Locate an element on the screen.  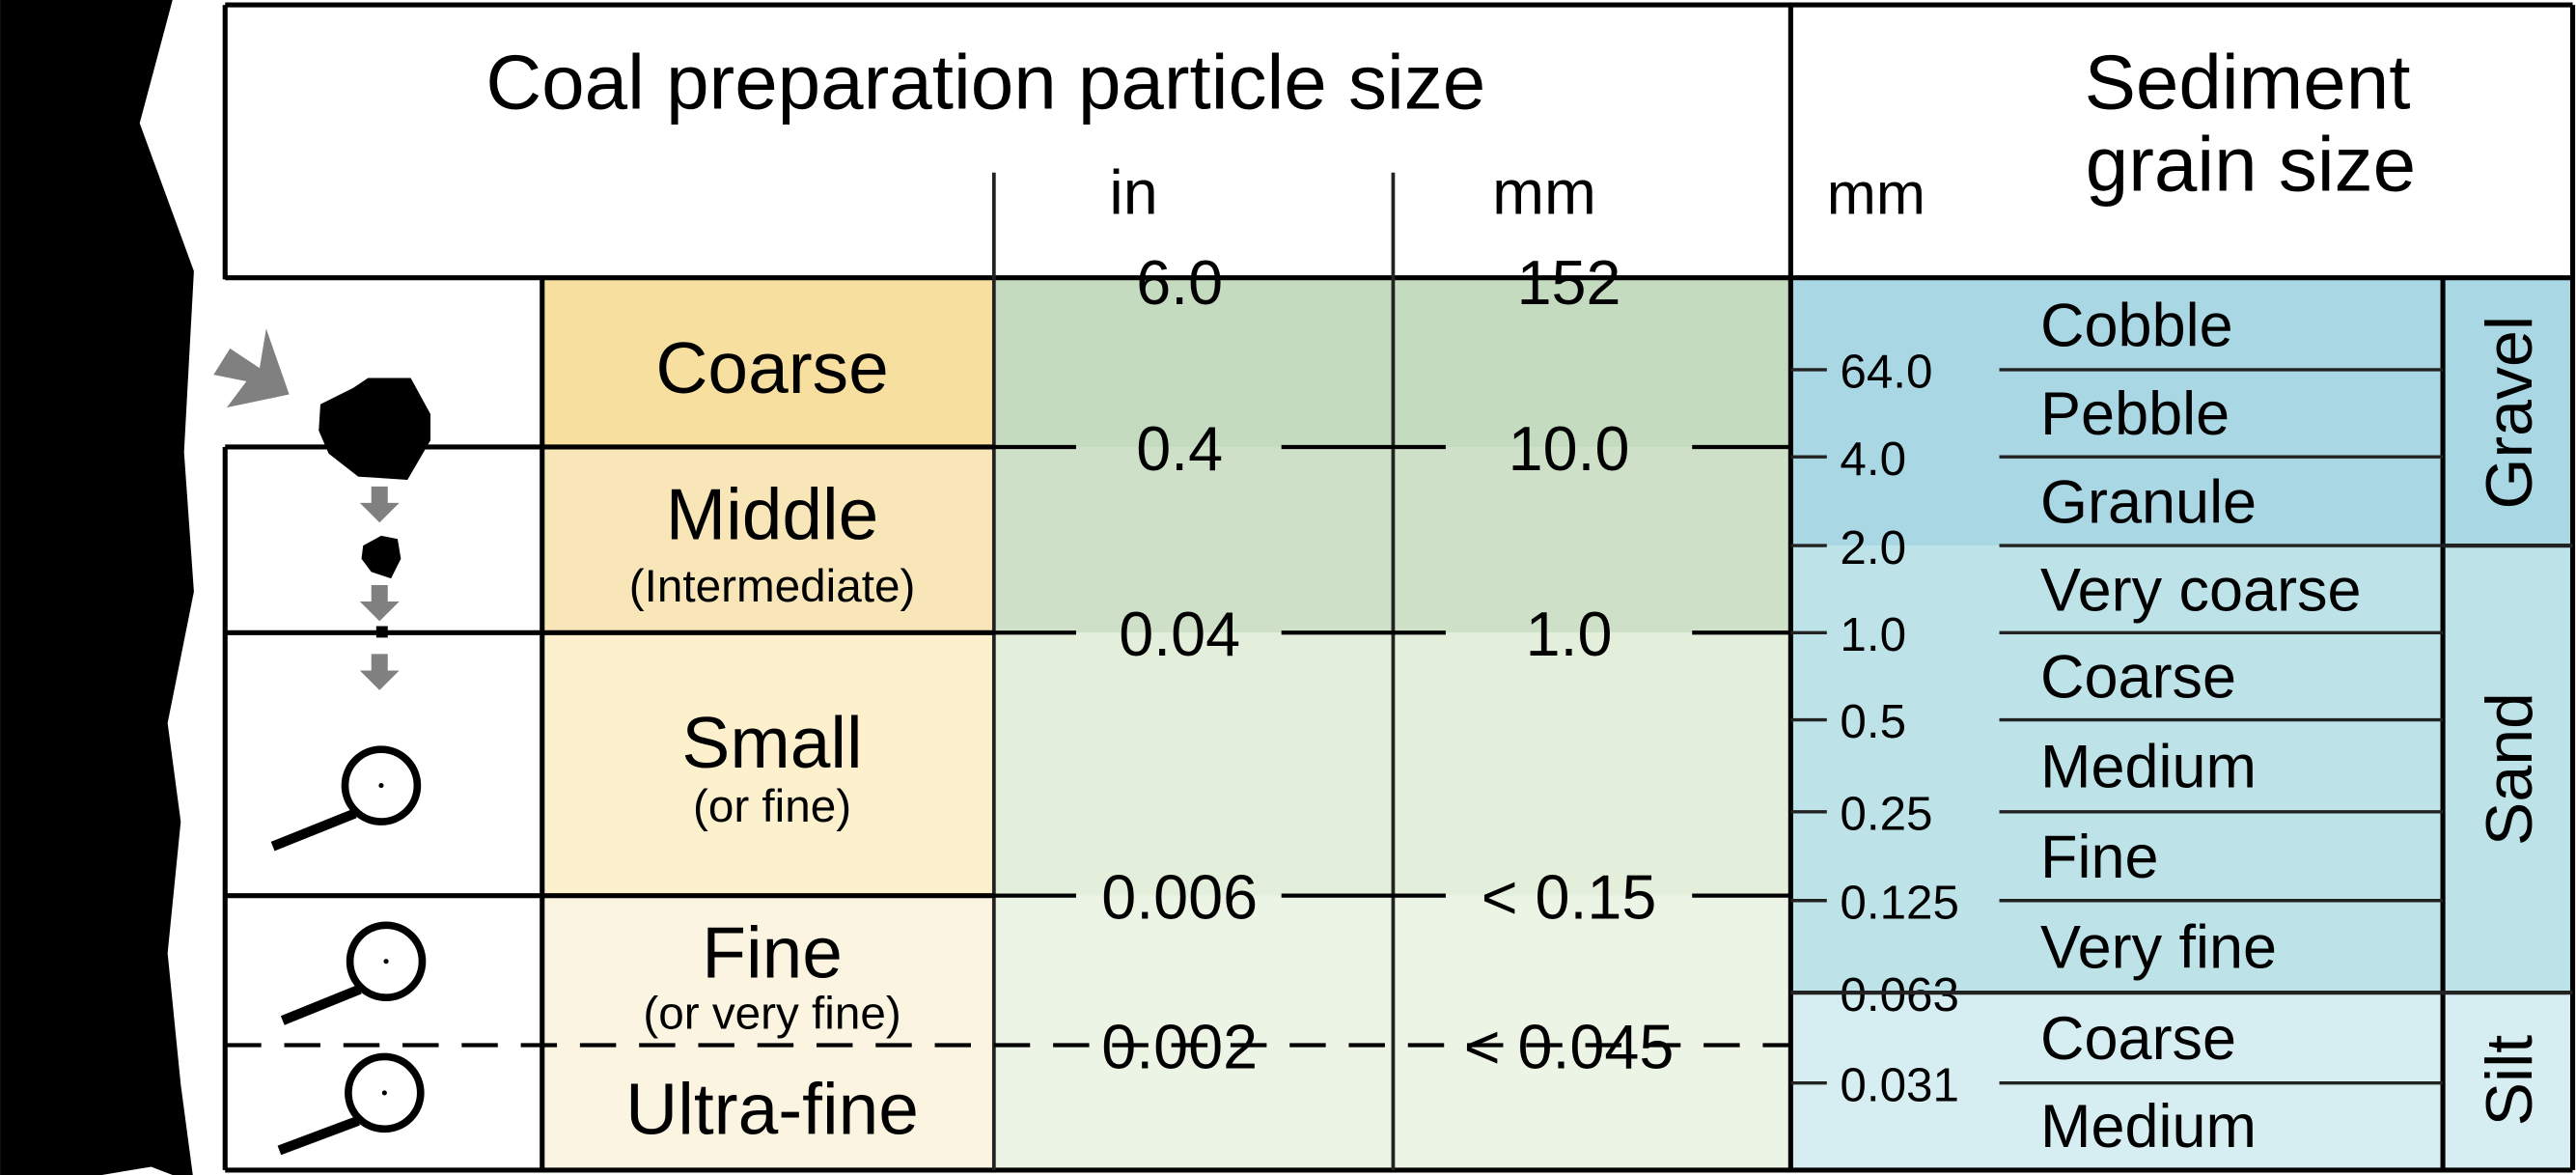
boundary-in-value: 0.006 is located at coordinates (1179, 896).